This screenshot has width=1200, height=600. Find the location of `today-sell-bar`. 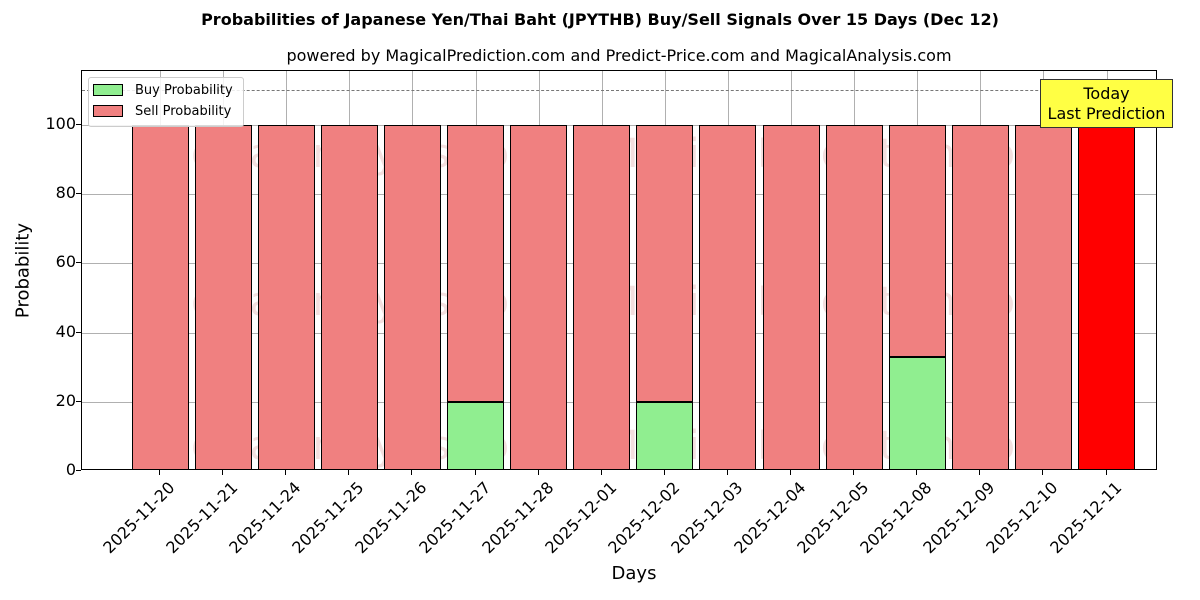

today-sell-bar is located at coordinates (1106, 297).